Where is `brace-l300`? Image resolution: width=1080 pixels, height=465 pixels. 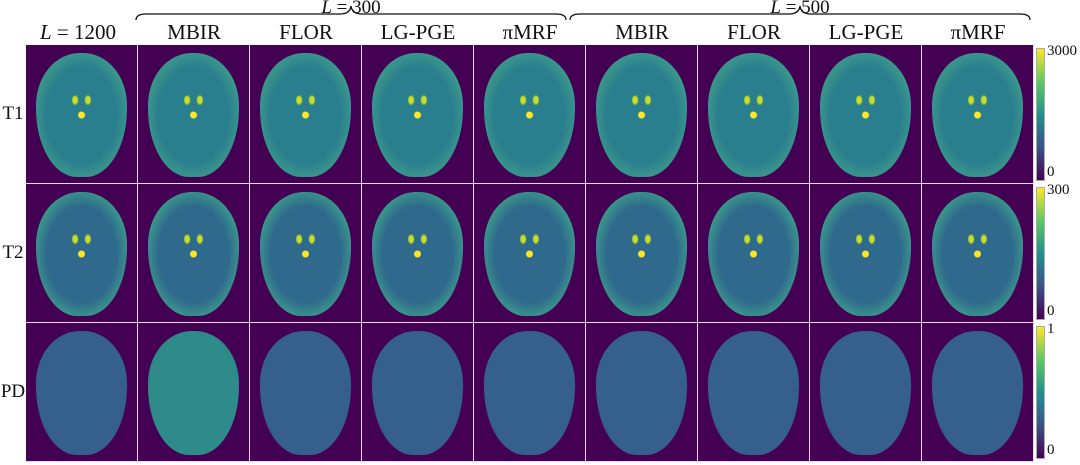 brace-l300 is located at coordinates (351, 13).